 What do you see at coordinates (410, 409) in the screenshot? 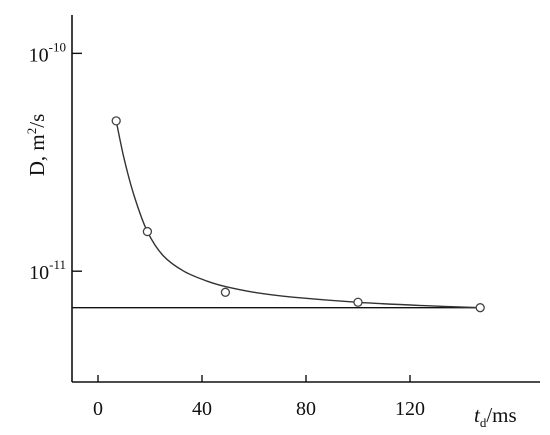
I see `x-tick-label: 120` at bounding box center [410, 409].